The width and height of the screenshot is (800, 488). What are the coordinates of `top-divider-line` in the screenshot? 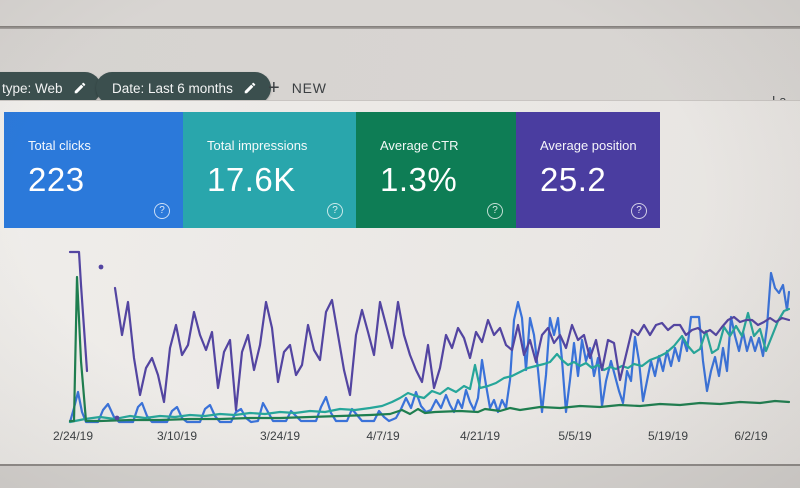 It's located at (400, 27).